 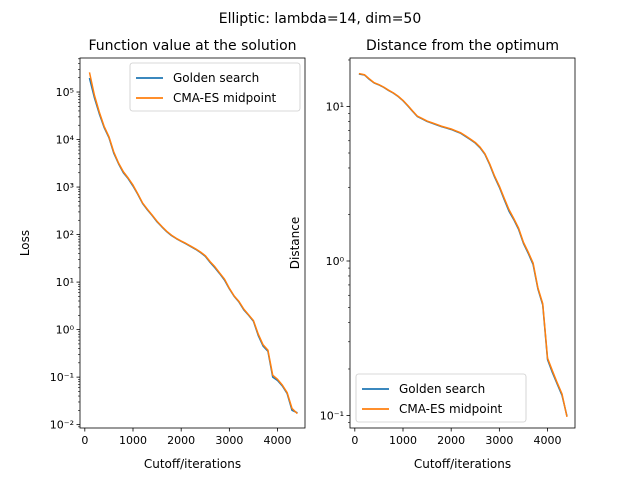 What do you see at coordinates (65, 92) in the screenshot?
I see `loss-y-tick-label: 10⁵` at bounding box center [65, 92].